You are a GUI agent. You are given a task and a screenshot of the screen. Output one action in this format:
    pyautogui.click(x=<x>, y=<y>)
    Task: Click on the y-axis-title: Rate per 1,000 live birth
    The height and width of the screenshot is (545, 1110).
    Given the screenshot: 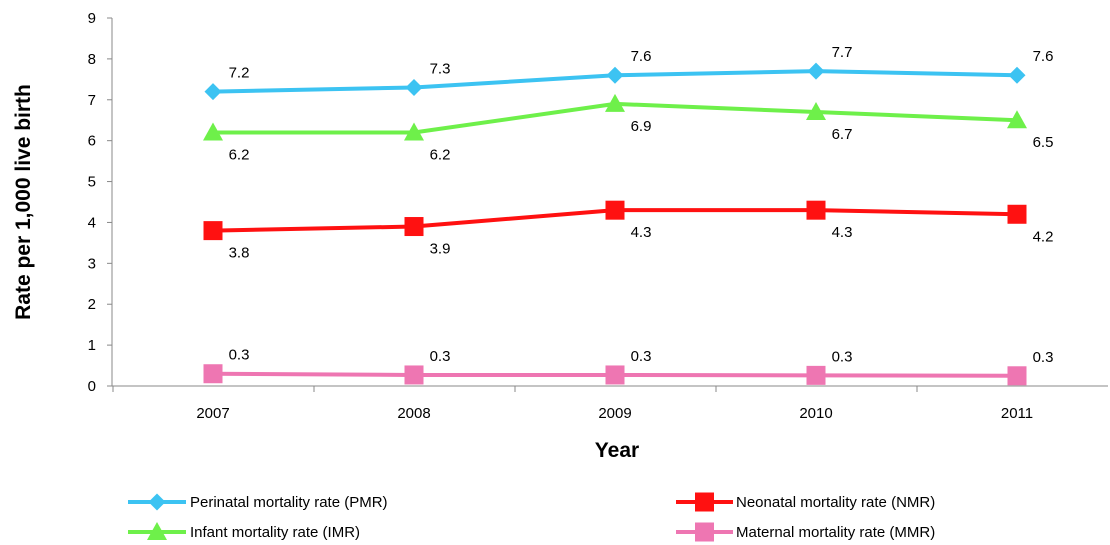 What is the action you would take?
    pyautogui.click(x=23, y=202)
    